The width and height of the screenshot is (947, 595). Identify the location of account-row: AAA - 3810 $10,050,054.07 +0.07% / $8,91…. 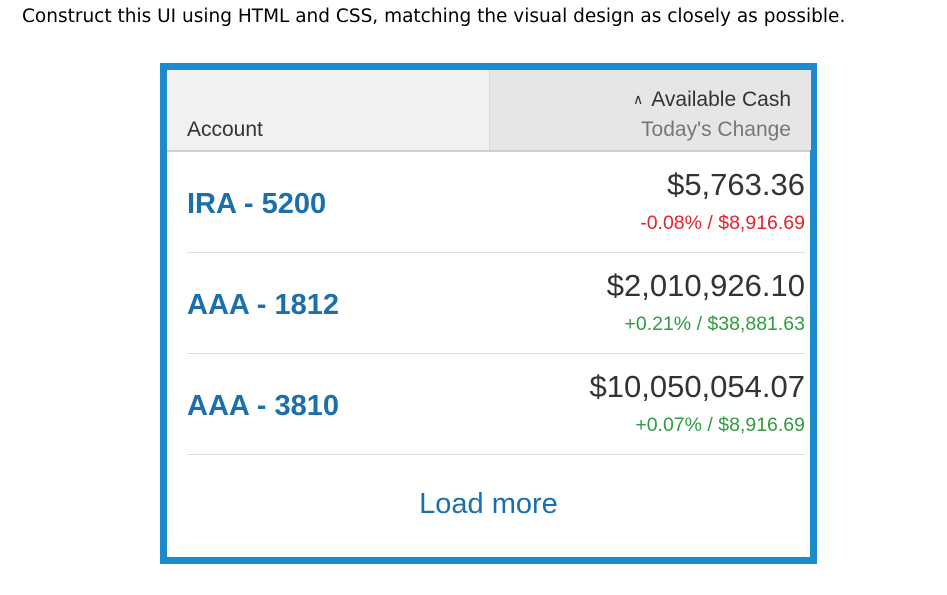
(496, 404).